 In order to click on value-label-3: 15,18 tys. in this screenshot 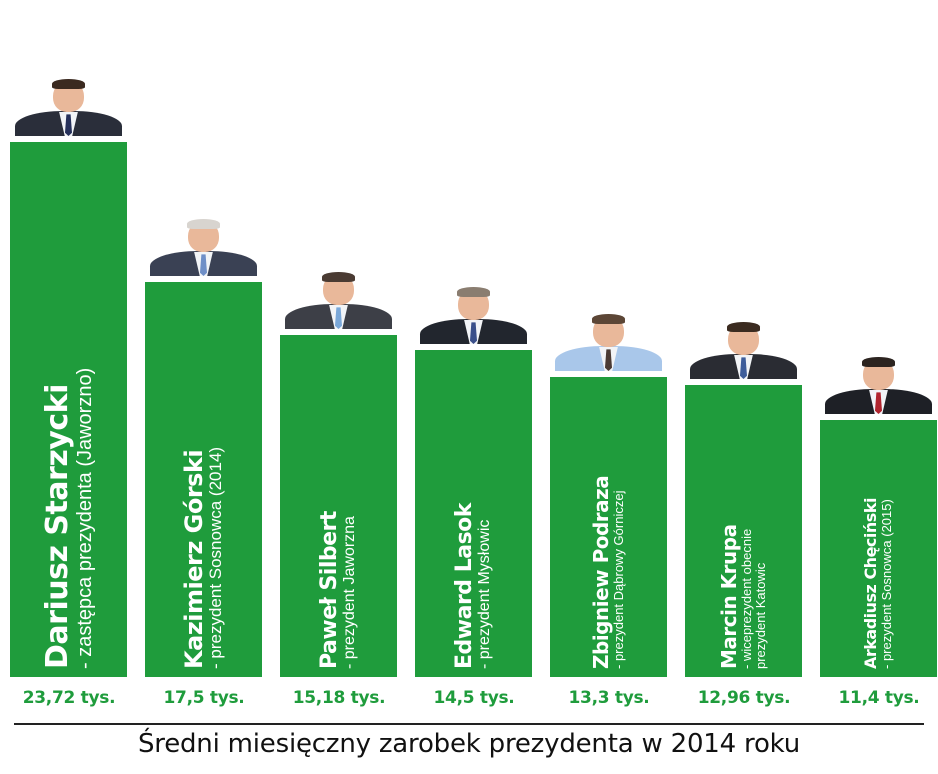, I will do `click(339, 698)`.